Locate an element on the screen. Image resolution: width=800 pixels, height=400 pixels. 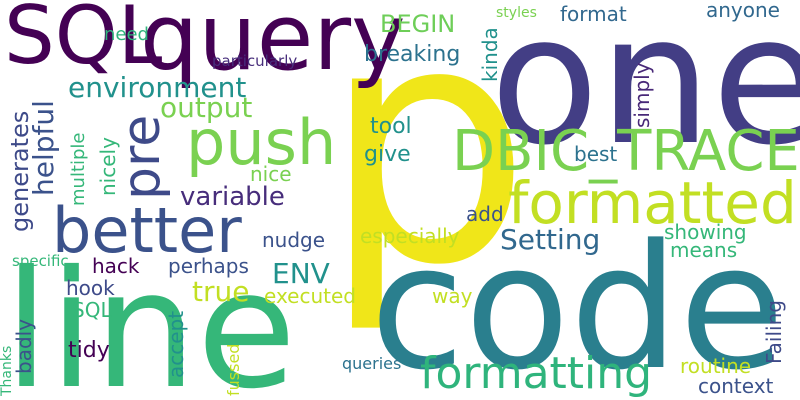
word-simply: simply is located at coordinates (642, 95).